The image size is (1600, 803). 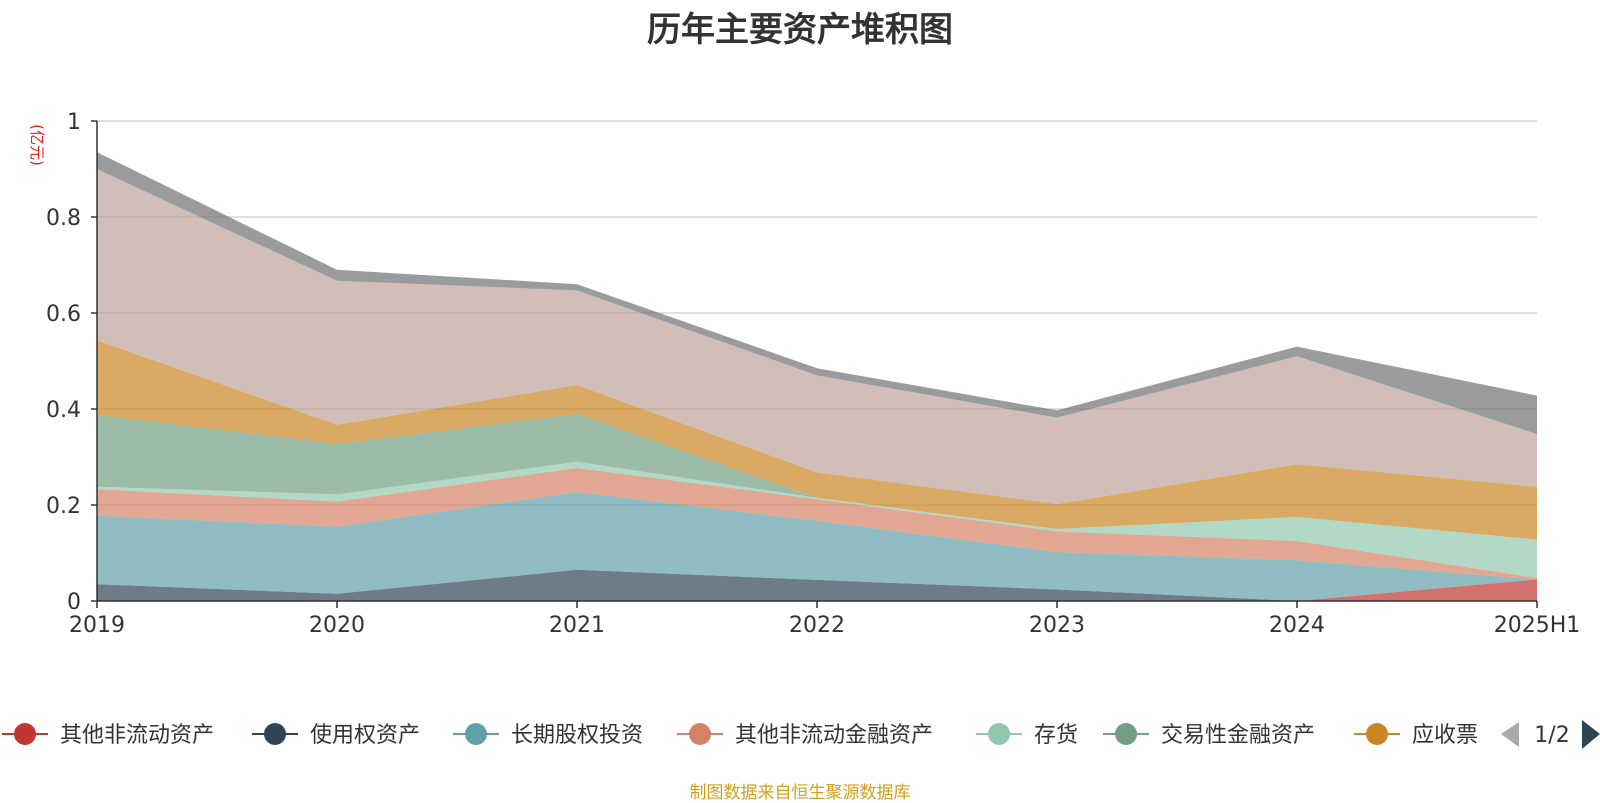 What do you see at coordinates (577, 625) in the screenshot?
I see `x-tick-label: 2021` at bounding box center [577, 625].